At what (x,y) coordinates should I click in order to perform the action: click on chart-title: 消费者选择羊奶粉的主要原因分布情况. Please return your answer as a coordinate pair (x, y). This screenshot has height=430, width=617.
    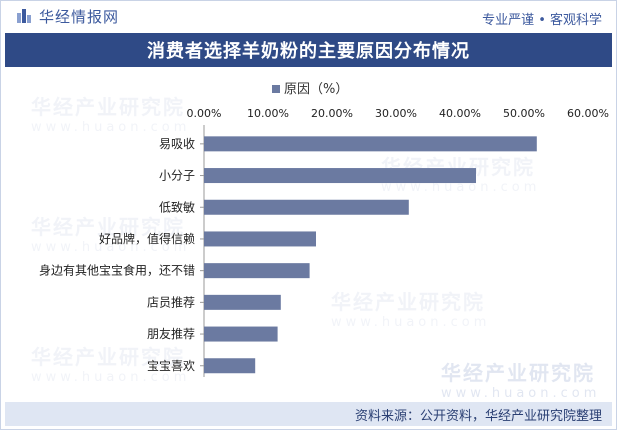
    Looking at the image, I should click on (308, 51).